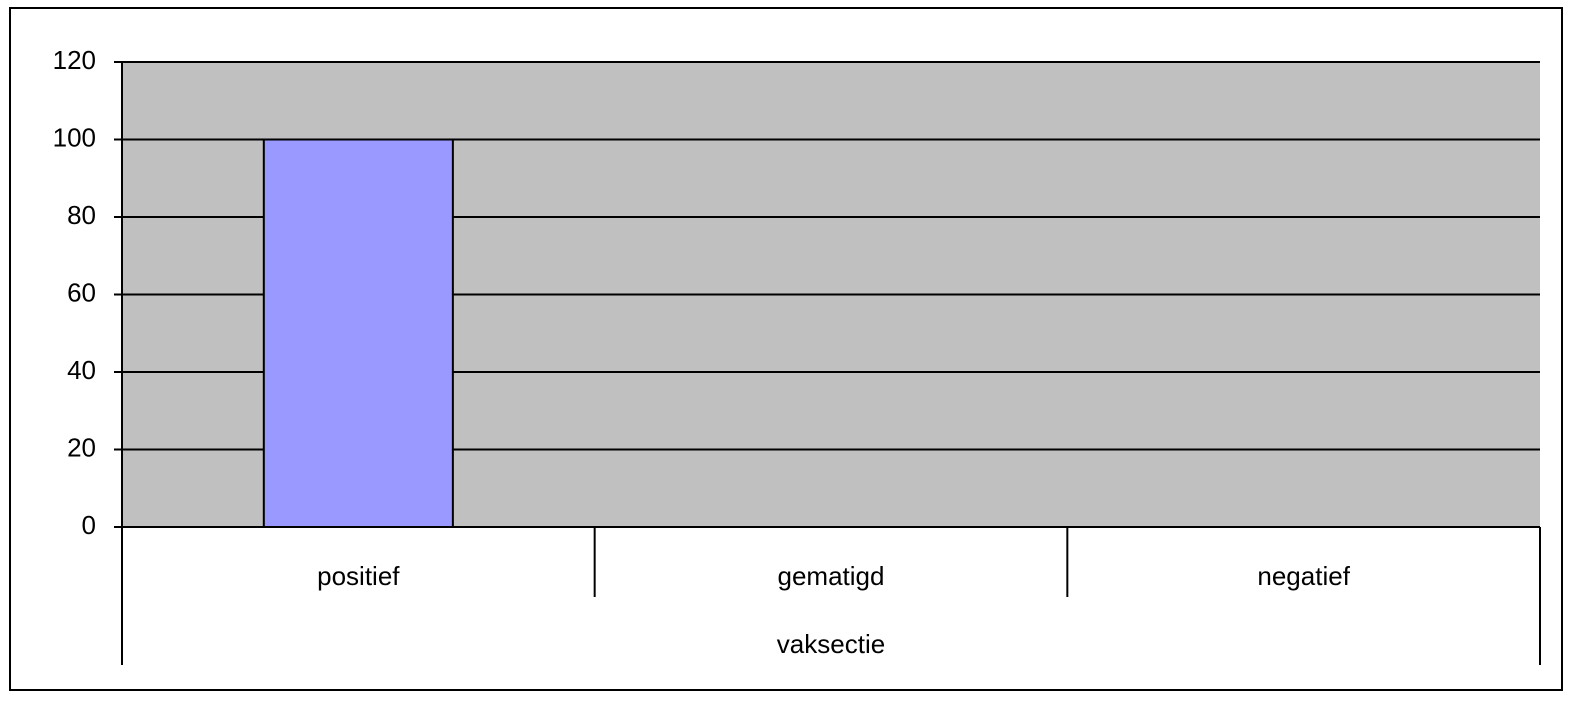 This screenshot has width=1577, height=706. What do you see at coordinates (81, 292) in the screenshot?
I see `y-tick-label: 60` at bounding box center [81, 292].